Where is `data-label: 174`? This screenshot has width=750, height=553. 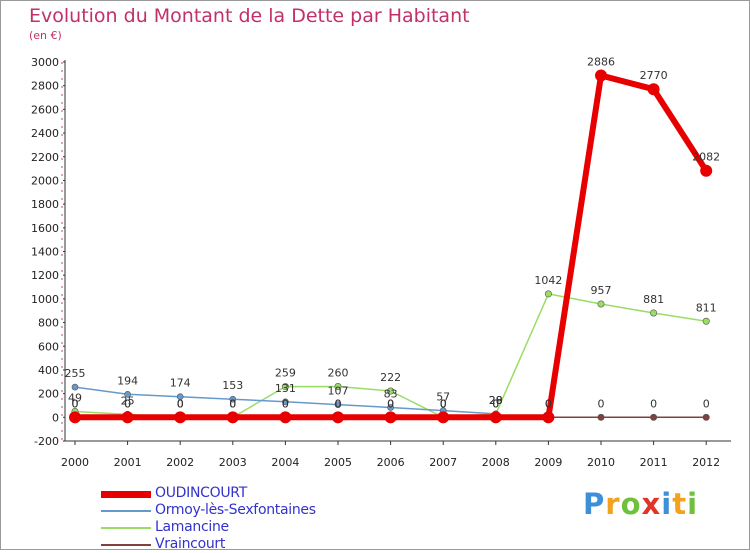
data-label: 174 is located at coordinates (180, 383).